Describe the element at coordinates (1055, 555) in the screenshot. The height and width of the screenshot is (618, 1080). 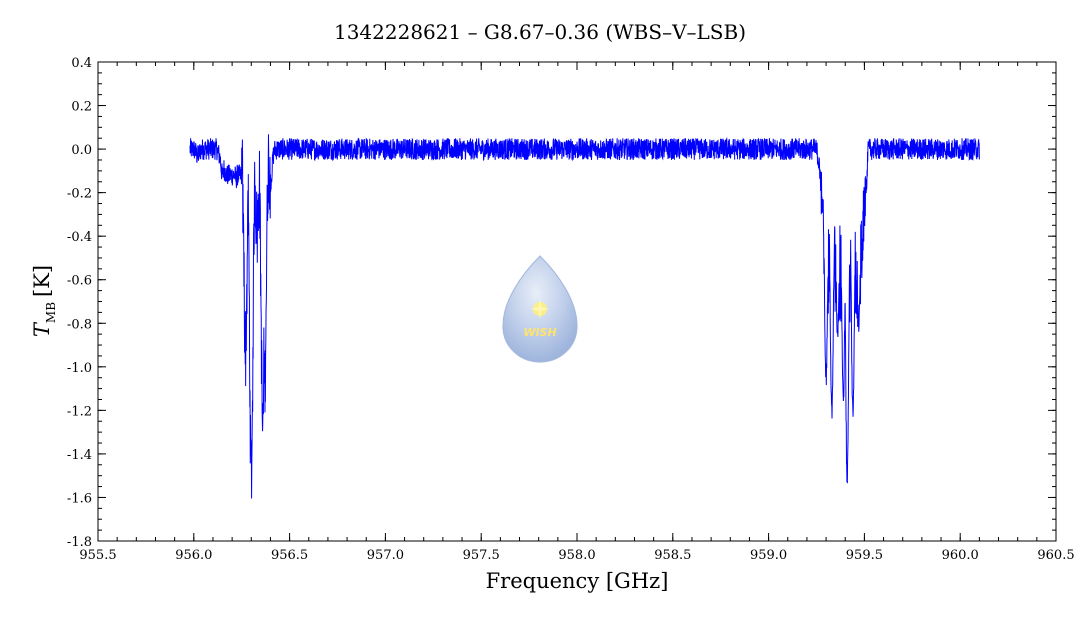
I see `x-tick-label: 960.5` at that location.